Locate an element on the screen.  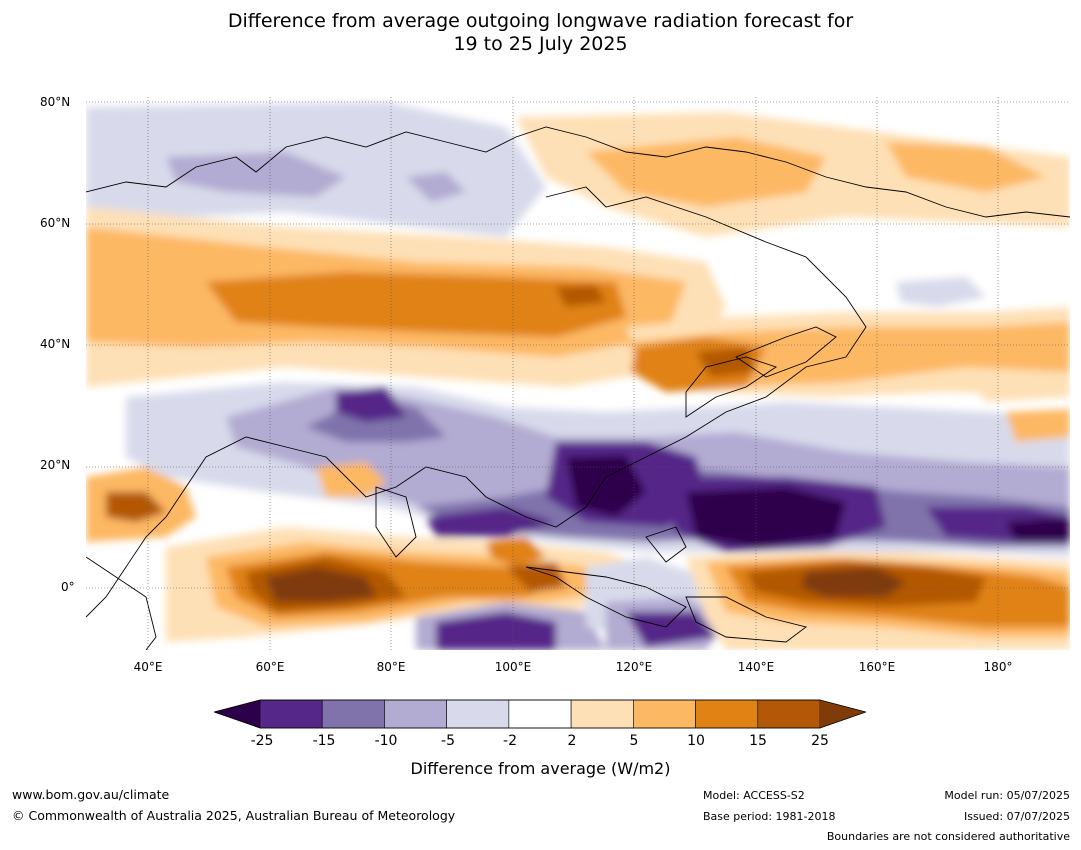
colorbar-tick--5: -5 is located at coordinates (448, 741).